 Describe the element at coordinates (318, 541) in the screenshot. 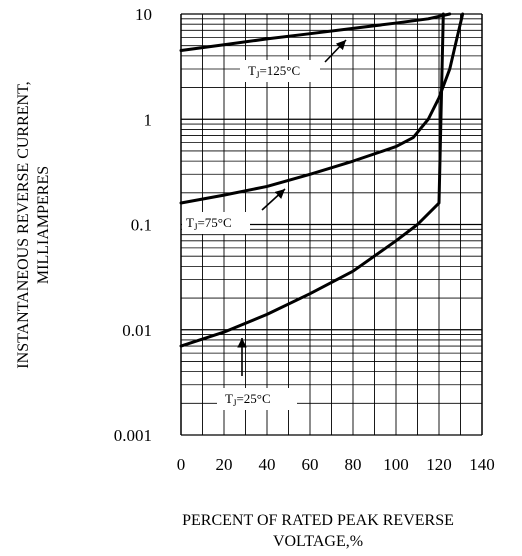

I see `x-axis-title-line2: VOLTAGE,%` at that location.